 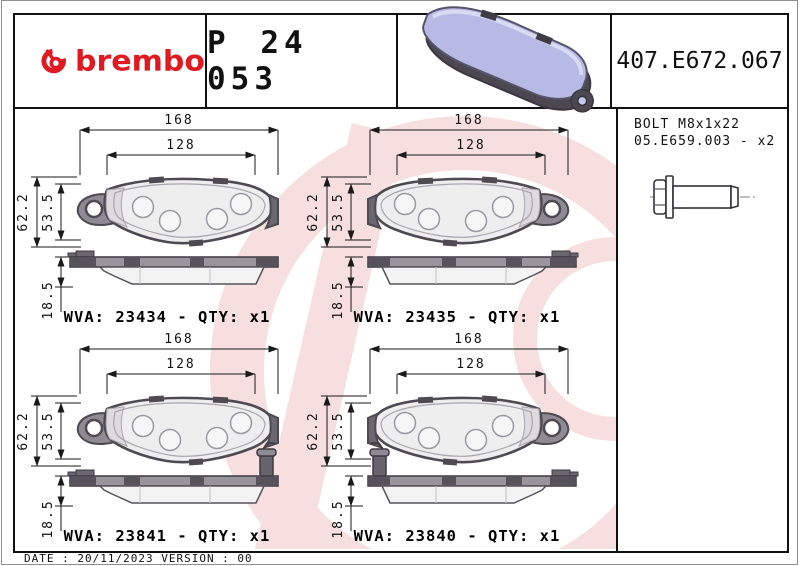 I want to click on brand-wordmark: brembo, so click(x=140, y=61).